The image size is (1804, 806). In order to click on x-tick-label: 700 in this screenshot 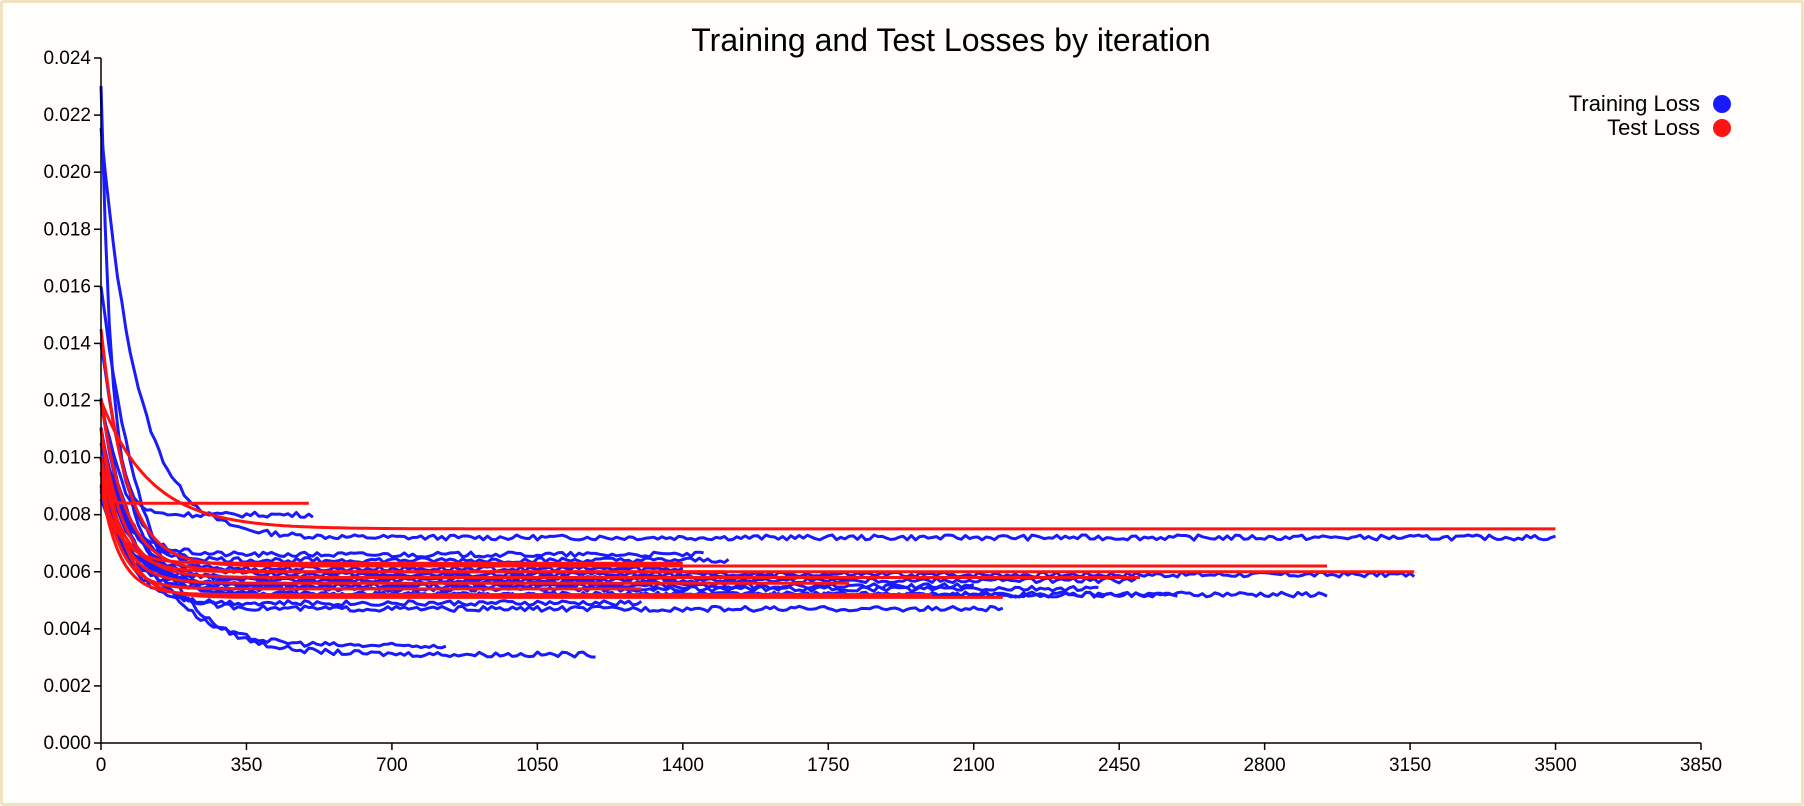, I will do `click(392, 765)`.